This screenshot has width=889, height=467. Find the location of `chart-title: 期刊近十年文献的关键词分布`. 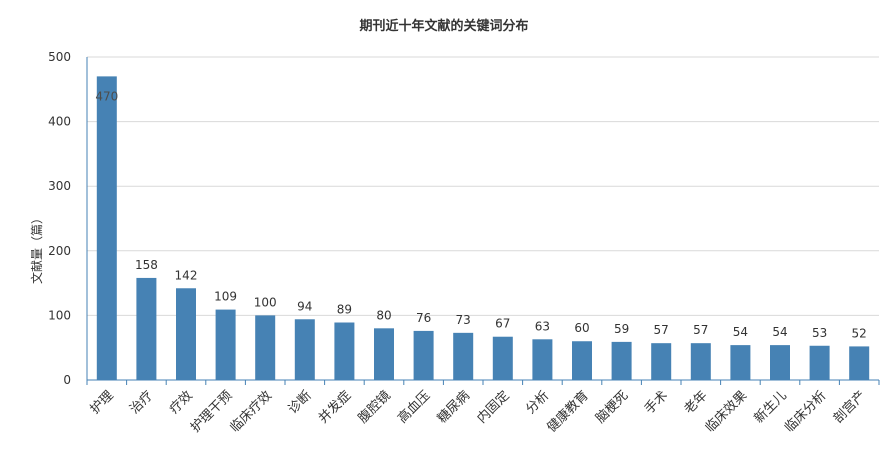

chart-title: 期刊近十年文献的关键词分布 is located at coordinates (443, 26).